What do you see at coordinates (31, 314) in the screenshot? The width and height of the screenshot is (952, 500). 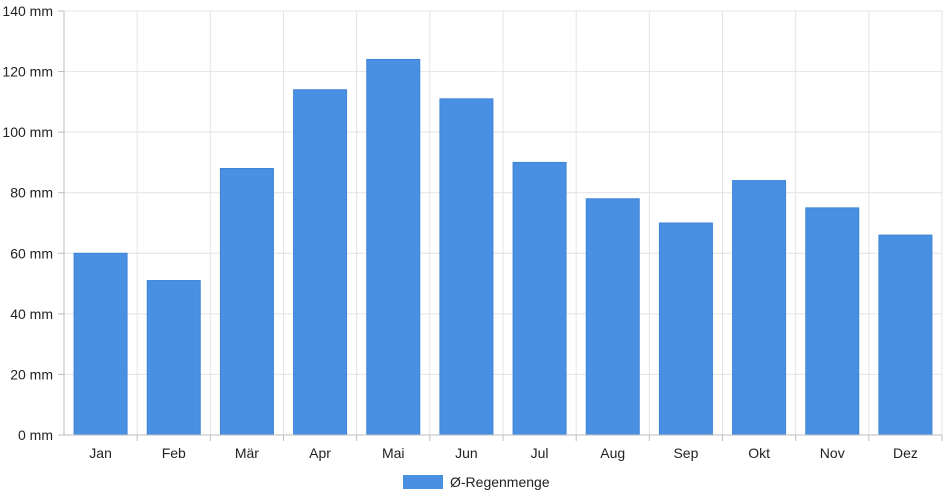 I see `y-tick-label: 40 mm` at bounding box center [31, 314].